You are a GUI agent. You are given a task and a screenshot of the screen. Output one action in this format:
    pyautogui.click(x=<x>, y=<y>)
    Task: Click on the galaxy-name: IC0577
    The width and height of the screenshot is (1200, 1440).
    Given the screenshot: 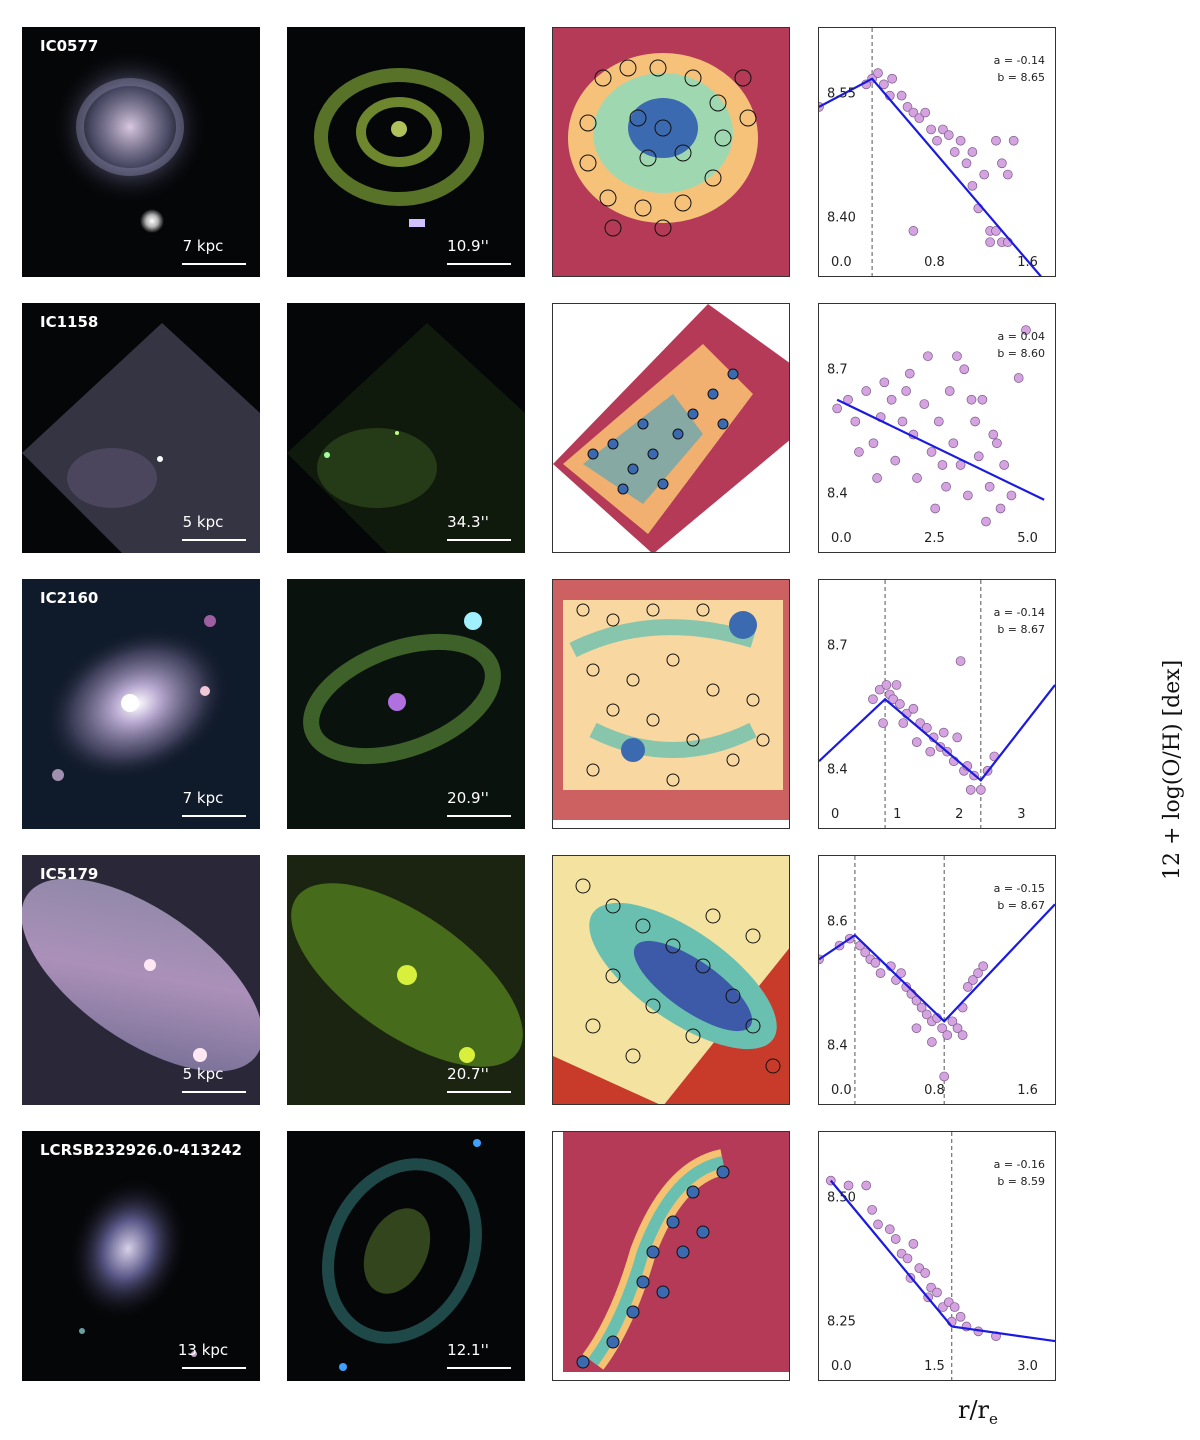 What is the action you would take?
    pyautogui.click(x=69, y=46)
    